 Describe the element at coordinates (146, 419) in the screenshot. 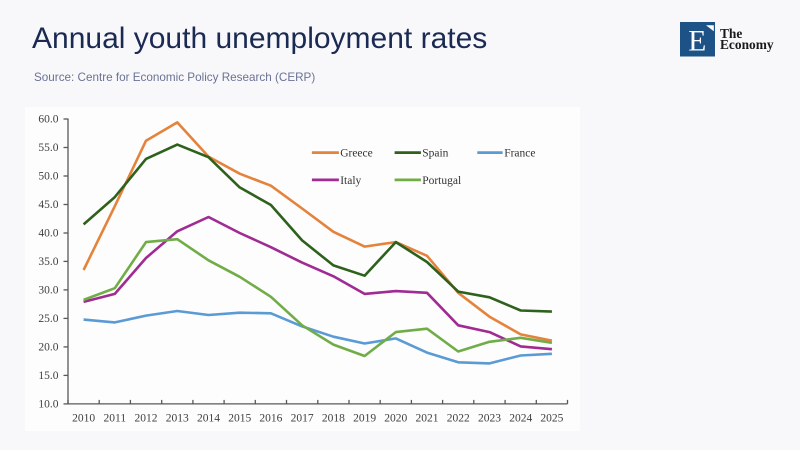

I see `svg-text: 2012` at that location.